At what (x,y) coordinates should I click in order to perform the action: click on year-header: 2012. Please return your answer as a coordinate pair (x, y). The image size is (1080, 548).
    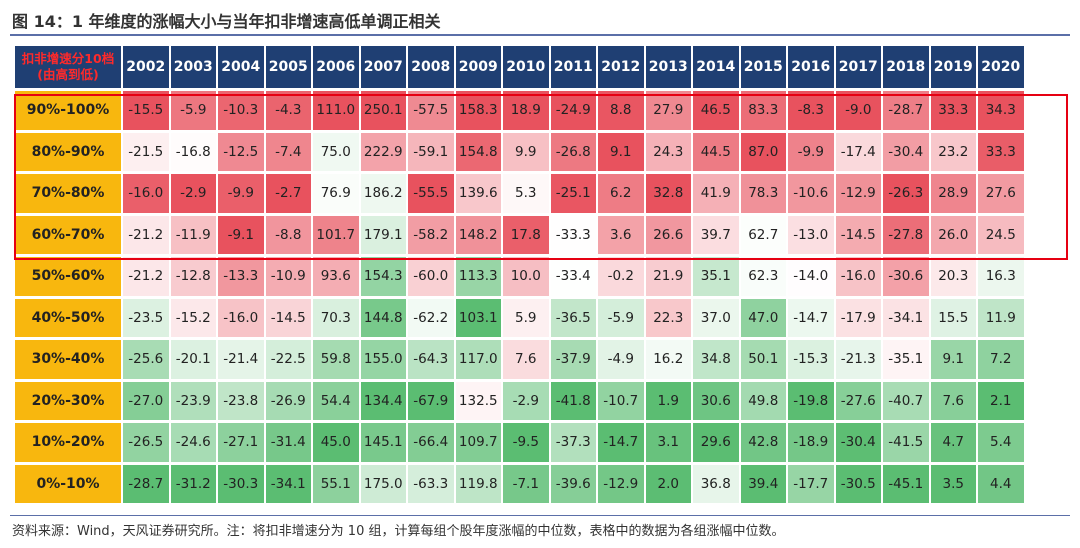
    Looking at the image, I should click on (621, 68).